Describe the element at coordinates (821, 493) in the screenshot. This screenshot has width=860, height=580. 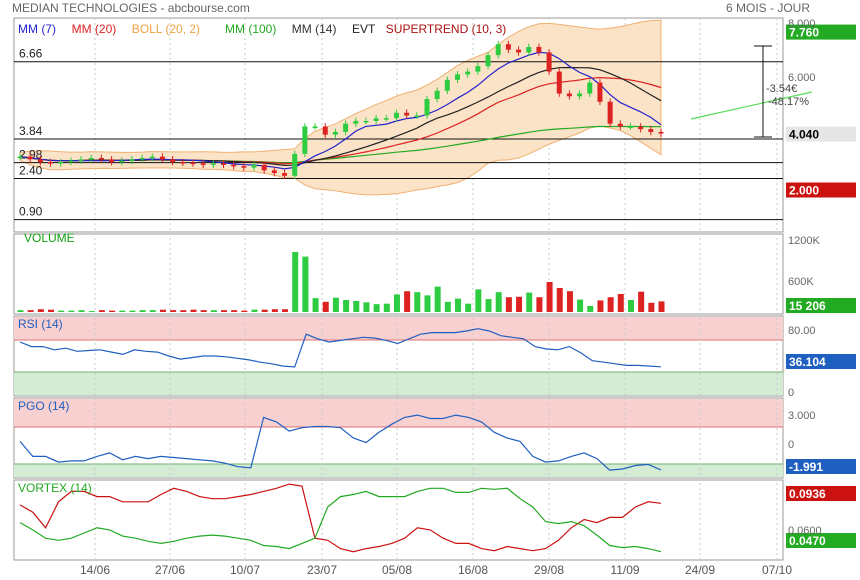
I see `vortex-plus-last-box` at that location.